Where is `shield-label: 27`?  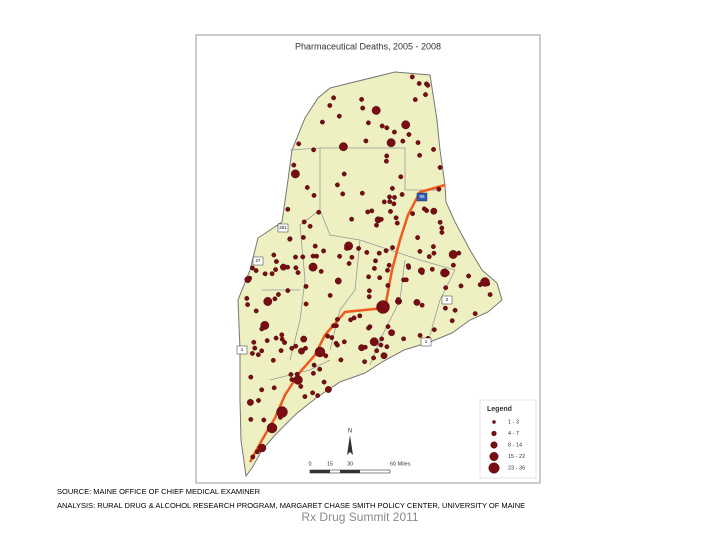
shield-label: 27 is located at coordinates (258, 260).